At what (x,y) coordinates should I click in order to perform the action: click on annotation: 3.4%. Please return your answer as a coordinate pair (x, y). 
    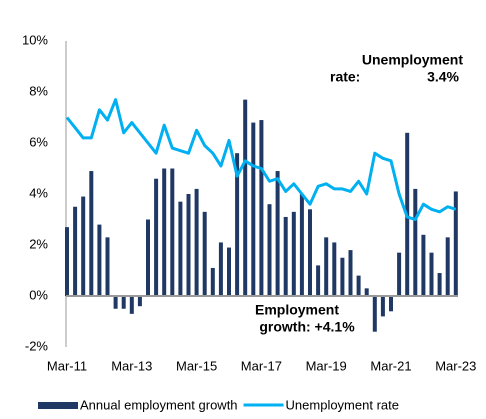
    Looking at the image, I should click on (443, 77).